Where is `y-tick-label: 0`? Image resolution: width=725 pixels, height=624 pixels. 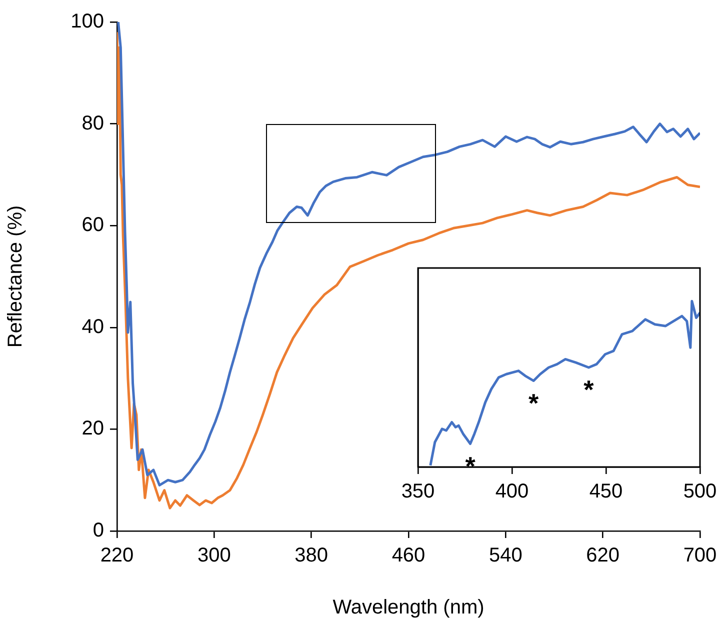 y-tick-label: 0 is located at coordinates (98, 531).